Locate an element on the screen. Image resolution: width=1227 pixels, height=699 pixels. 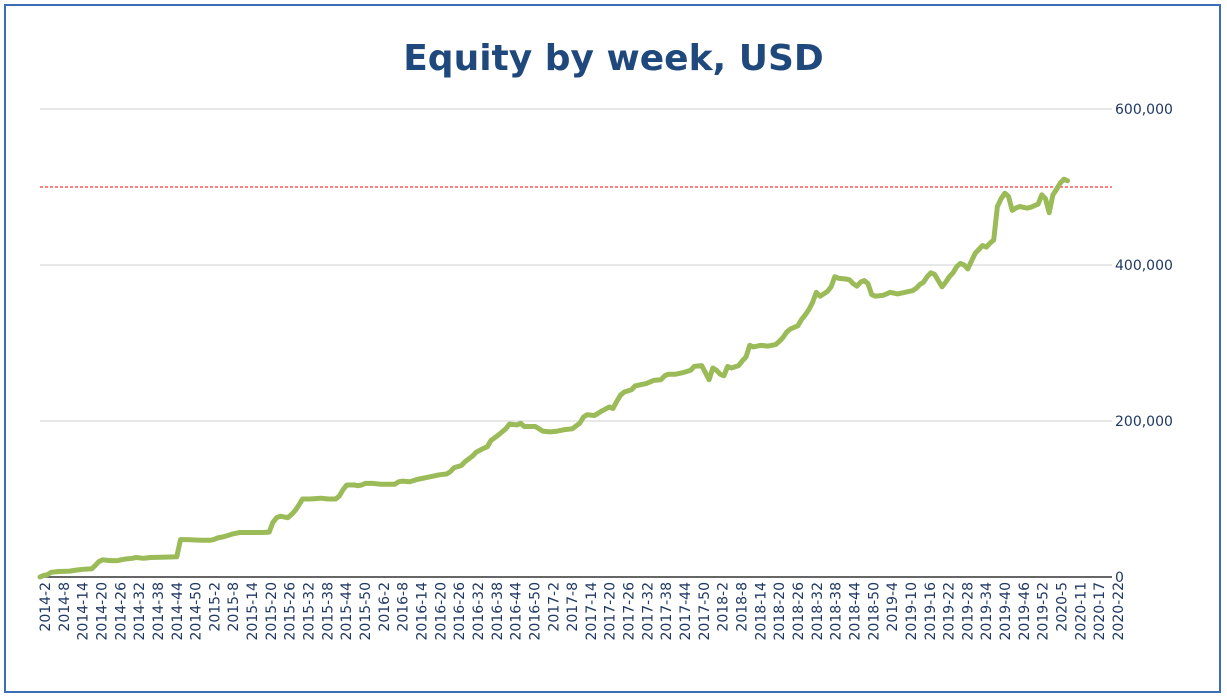
x-tick-label: 2018-44 is located at coordinates (856, 611).